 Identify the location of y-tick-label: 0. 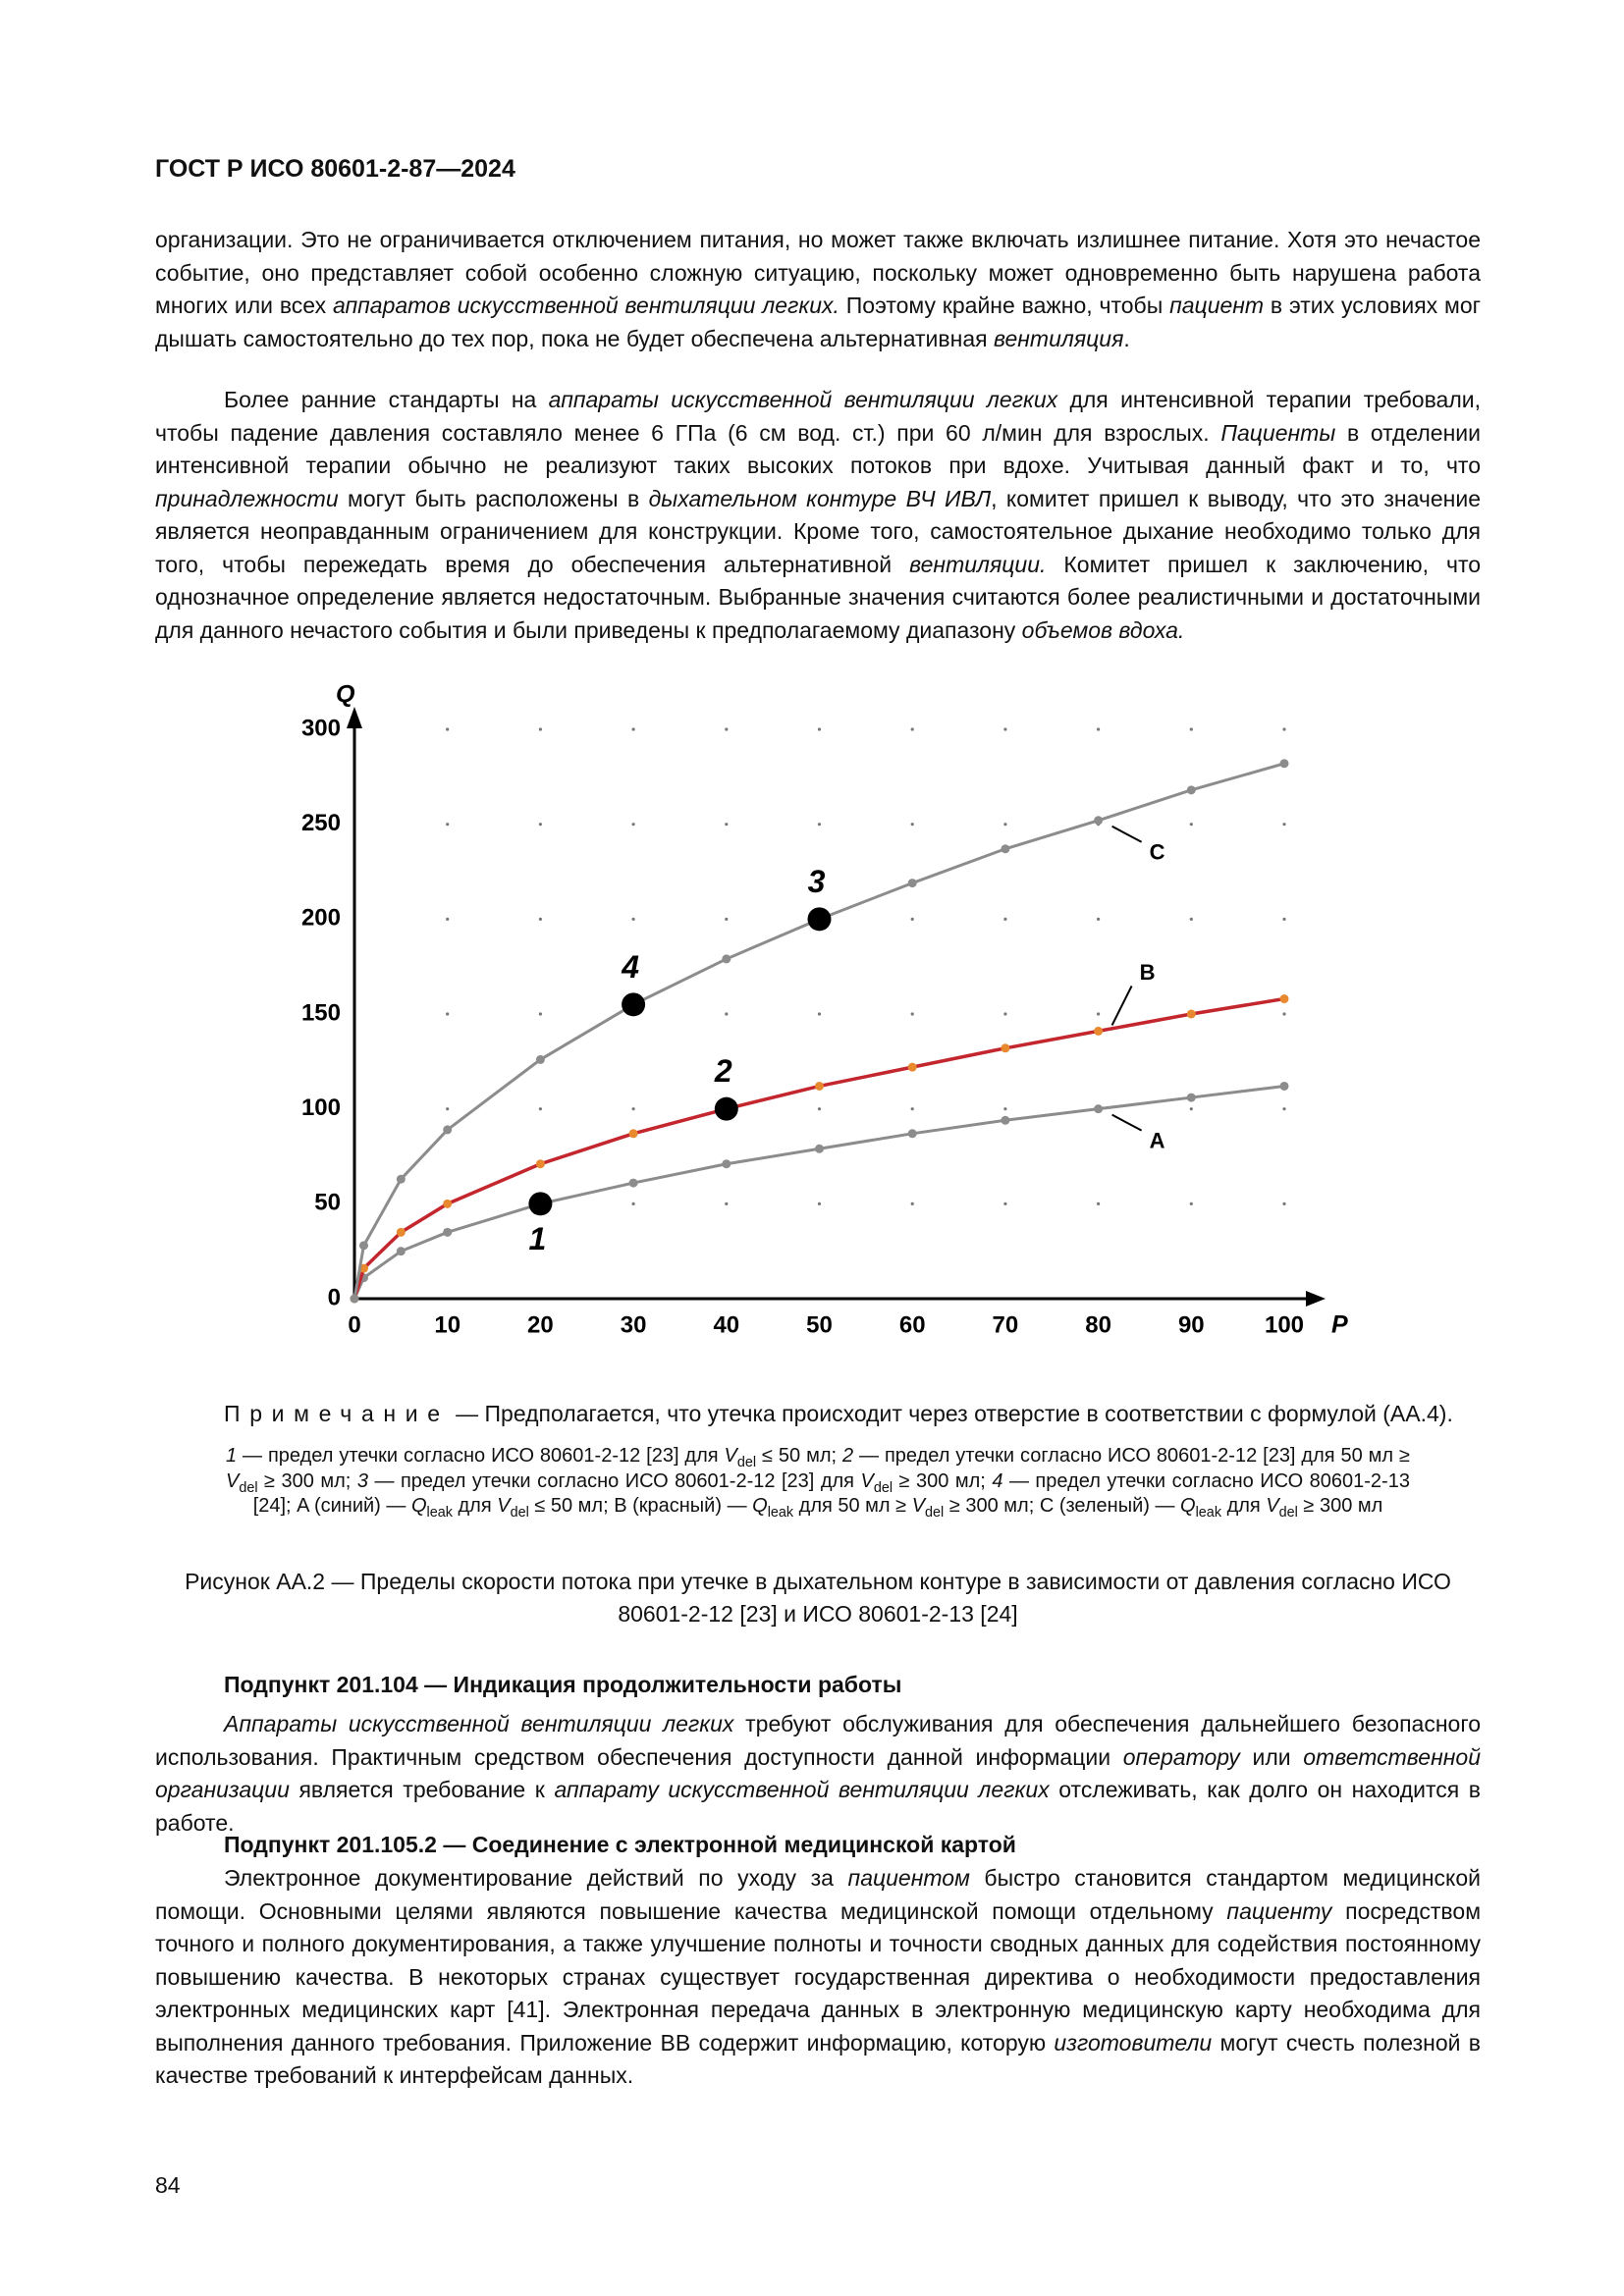
(334, 1297).